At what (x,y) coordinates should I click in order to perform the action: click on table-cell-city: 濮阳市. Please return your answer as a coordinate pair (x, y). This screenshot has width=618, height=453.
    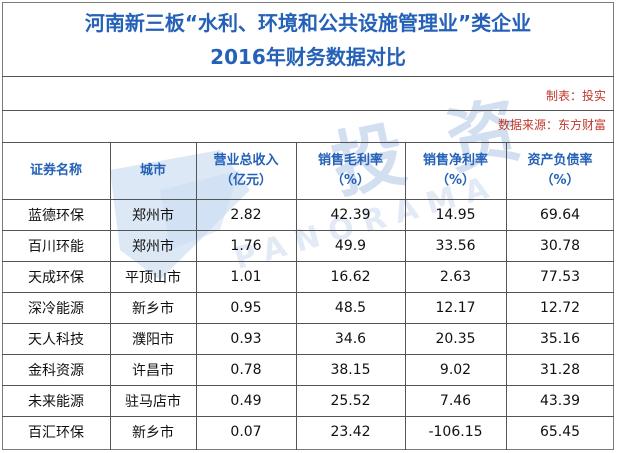
    Looking at the image, I should click on (153, 339).